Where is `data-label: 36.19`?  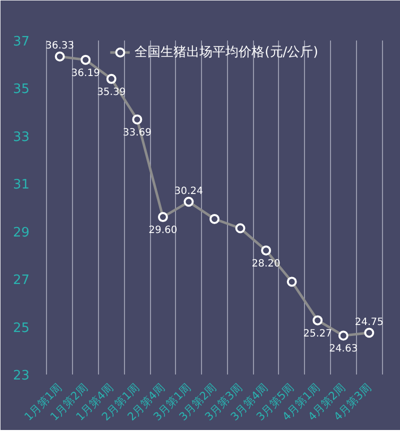 data-label: 36.19 is located at coordinates (85, 73).